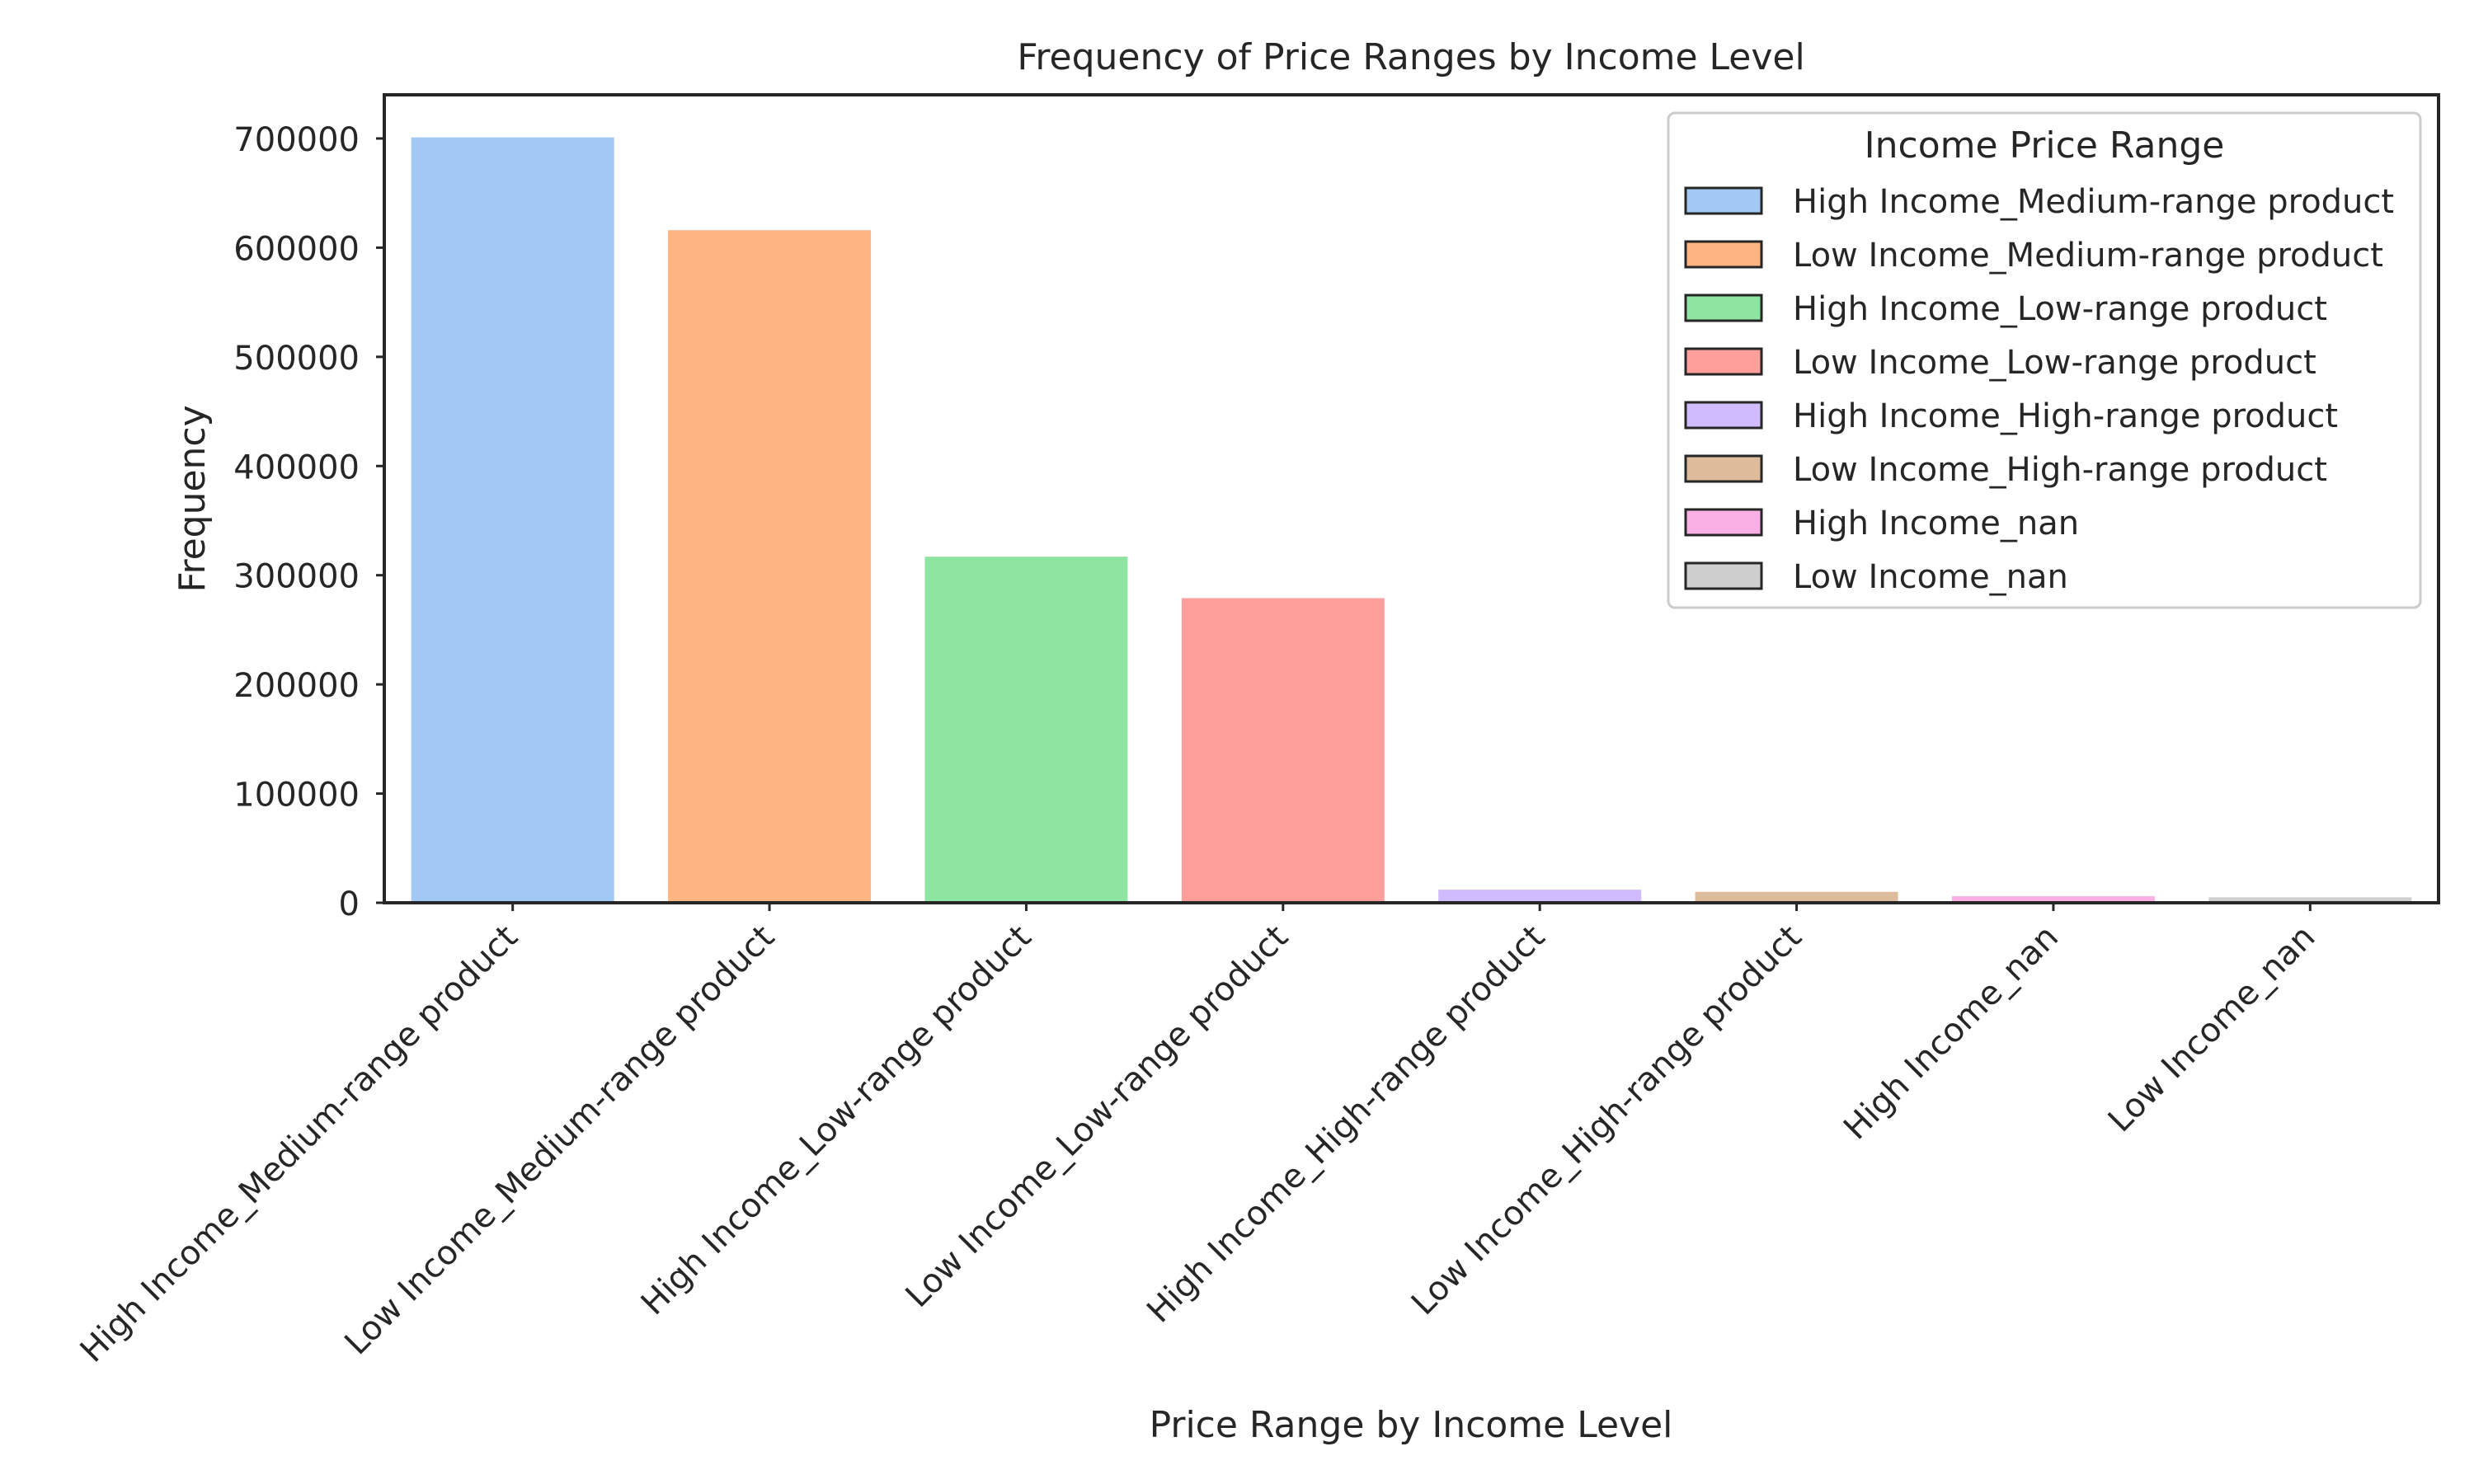 This screenshot has height=1484, width=2474. I want to click on legend-entry-label: High Income_nan, so click(1936, 523).